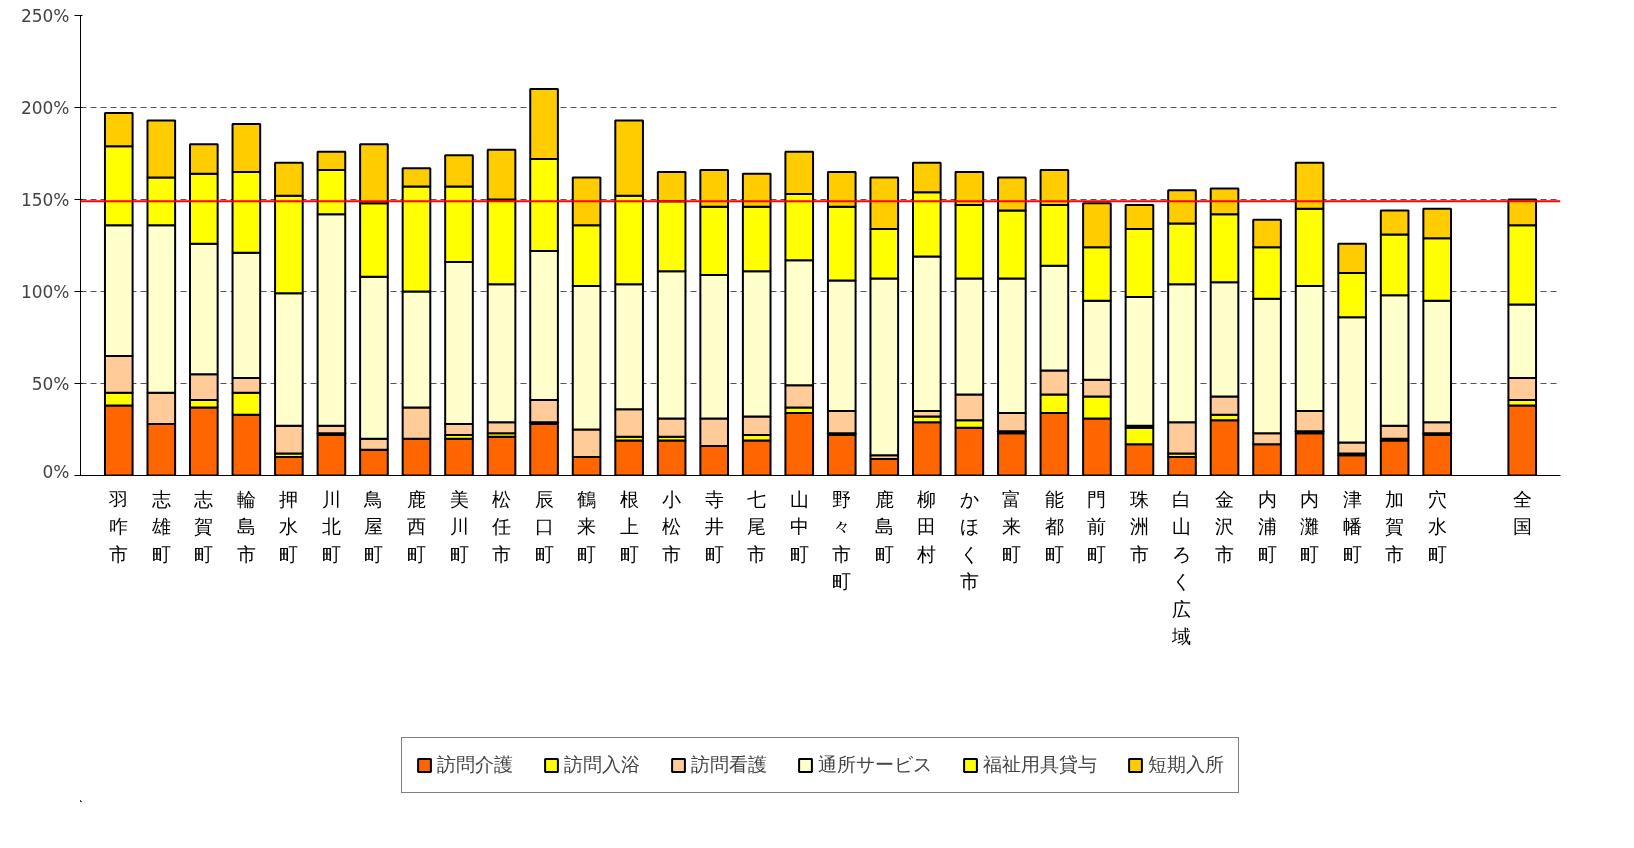 Image resolution: width=1634 pixels, height=848 pixels. What do you see at coordinates (1097, 526) in the screenshot?
I see `x-tick-label: 門前町` at bounding box center [1097, 526].